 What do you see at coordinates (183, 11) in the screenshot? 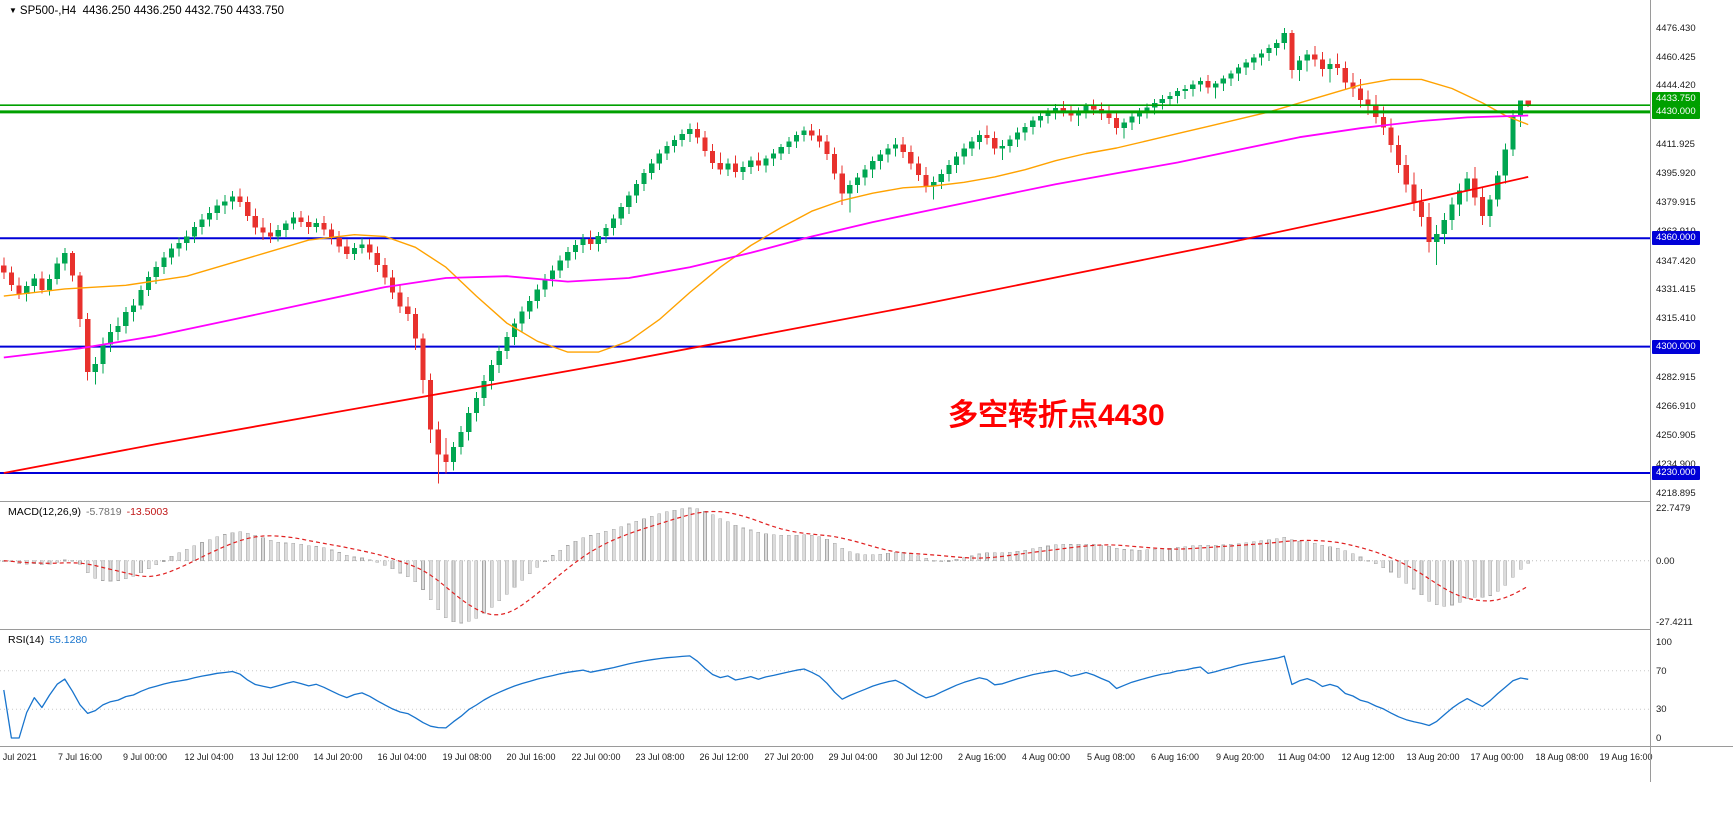
I see `chart-ohlc-values: 4436.250 4436.250 4432.750 4433.750` at bounding box center [183, 11].